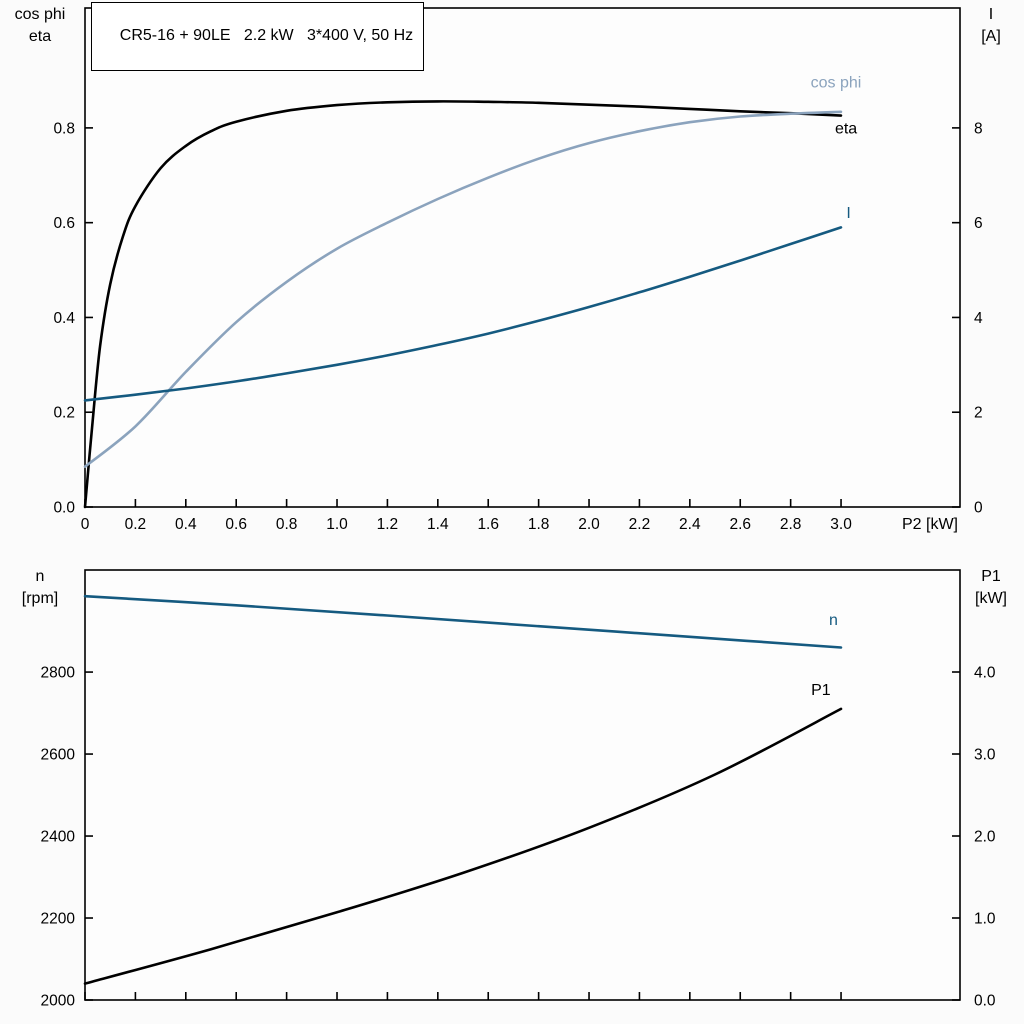 The width and height of the screenshot is (1024, 1024). I want to click on left-tick-label: 0.4, so click(64, 318).